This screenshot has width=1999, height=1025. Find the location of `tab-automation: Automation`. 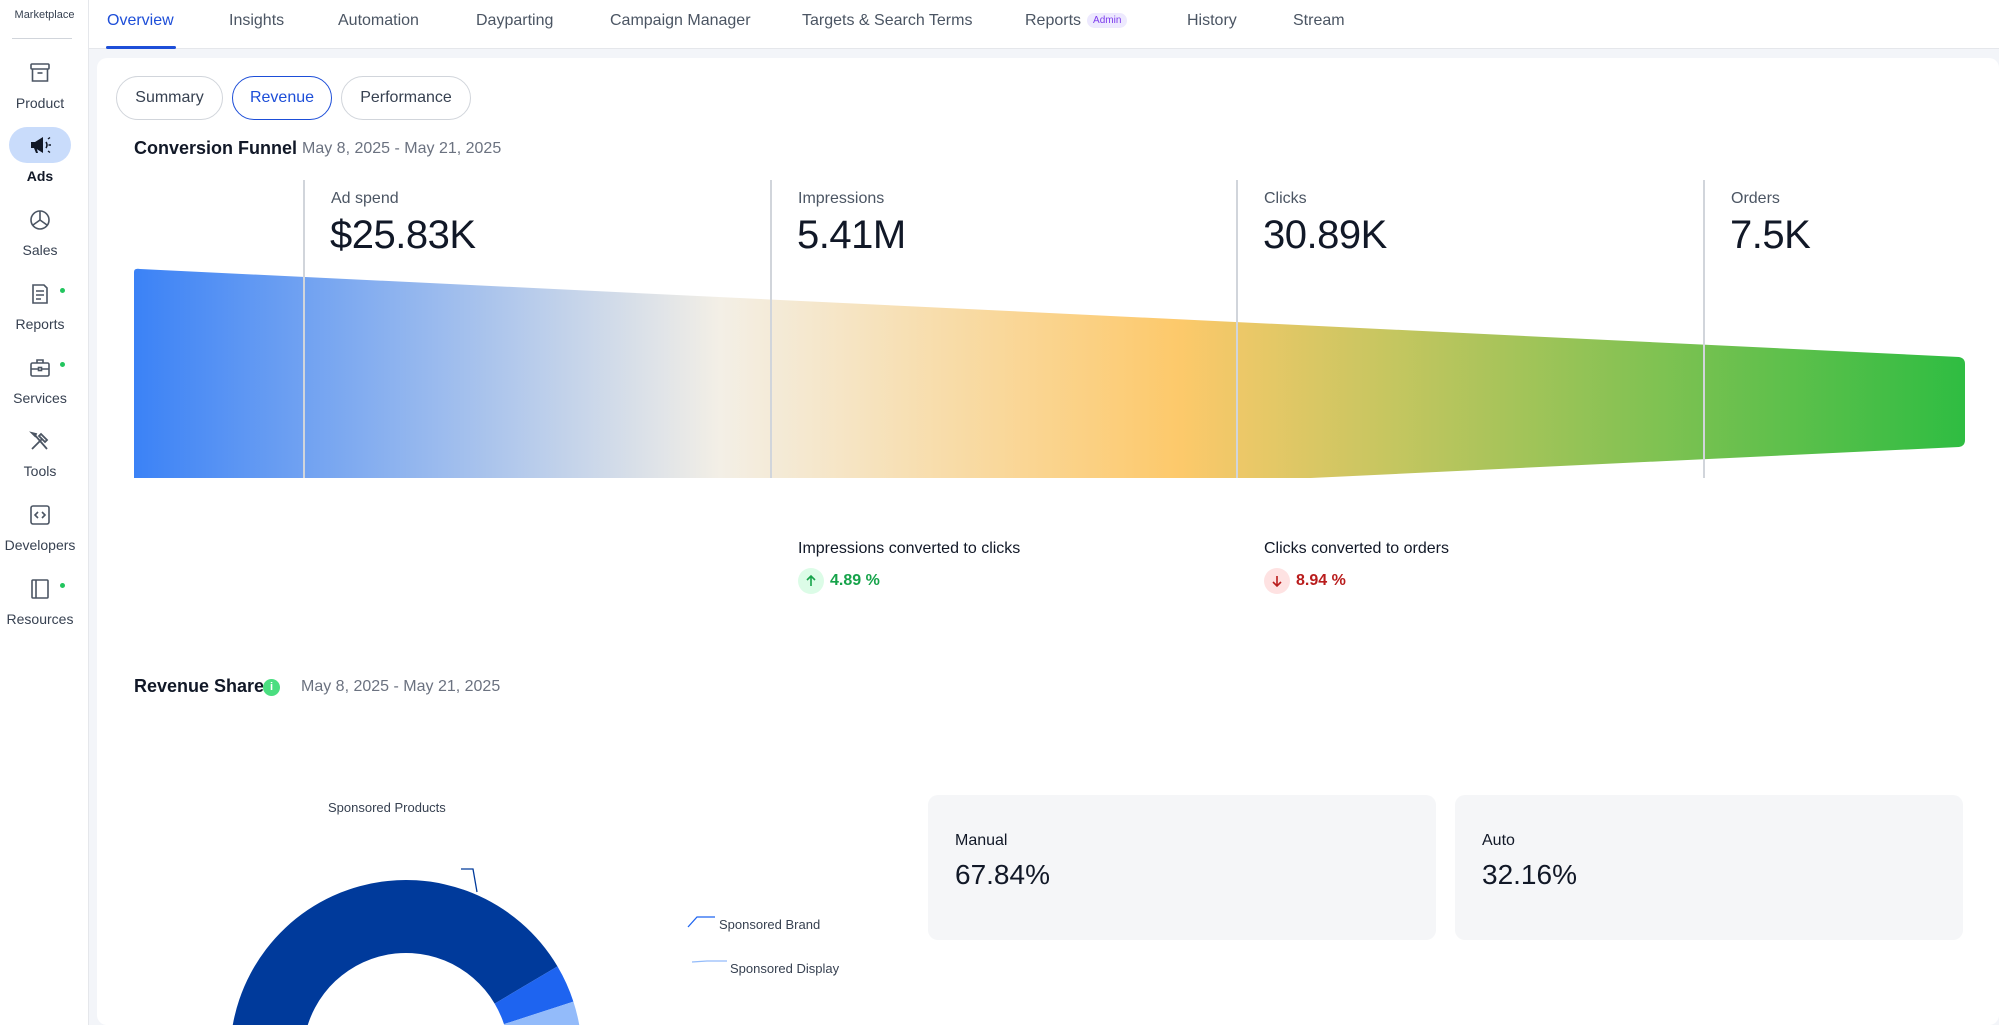

tab-automation: Automation is located at coordinates (378, 20).